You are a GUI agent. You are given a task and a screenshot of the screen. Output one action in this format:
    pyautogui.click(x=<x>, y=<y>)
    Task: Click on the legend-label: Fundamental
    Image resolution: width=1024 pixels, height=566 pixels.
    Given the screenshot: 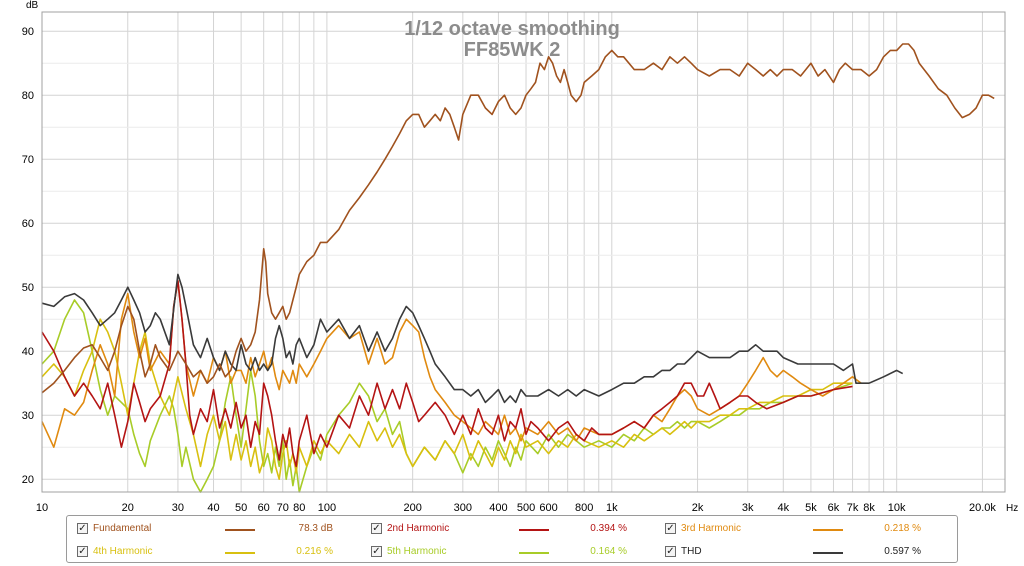 What is the action you would take?
    pyautogui.click(x=122, y=528)
    